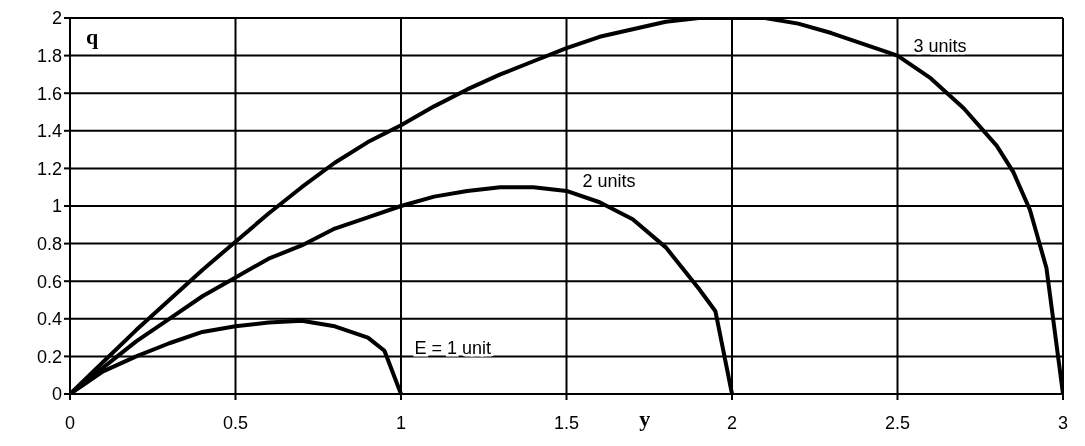  I want to click on x-tick-label: 2, so click(732, 422).